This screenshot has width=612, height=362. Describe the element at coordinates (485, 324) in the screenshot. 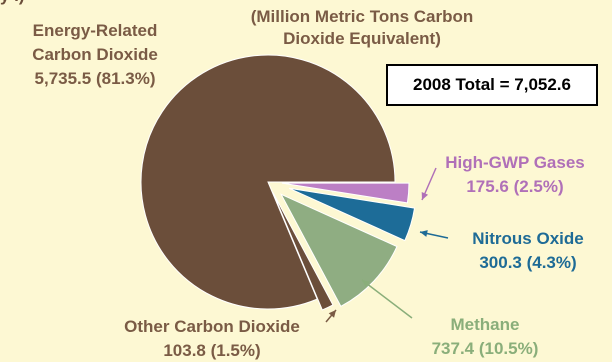

I see `label-methane-line1: Methane` at that location.